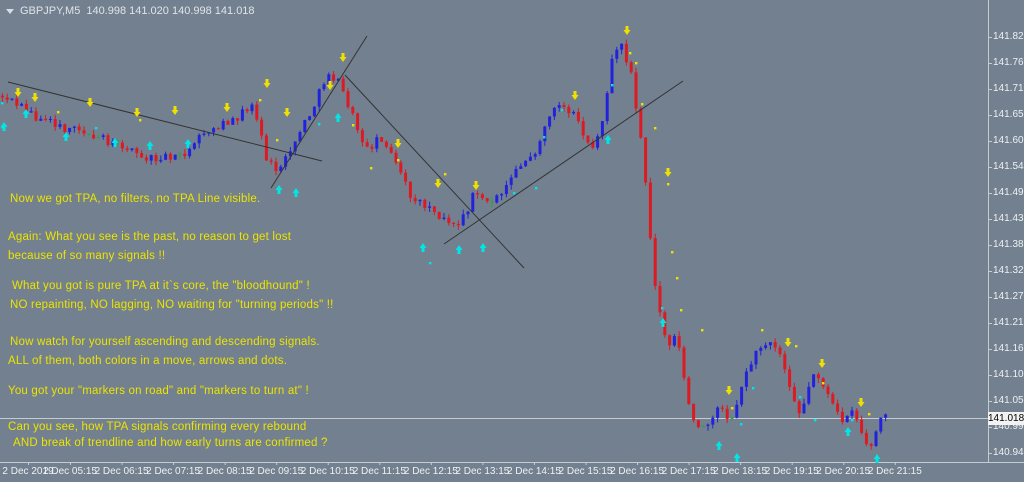 This screenshot has width=1024, height=482. I want to click on price-axis-label: 140.940, so click(1008, 452).